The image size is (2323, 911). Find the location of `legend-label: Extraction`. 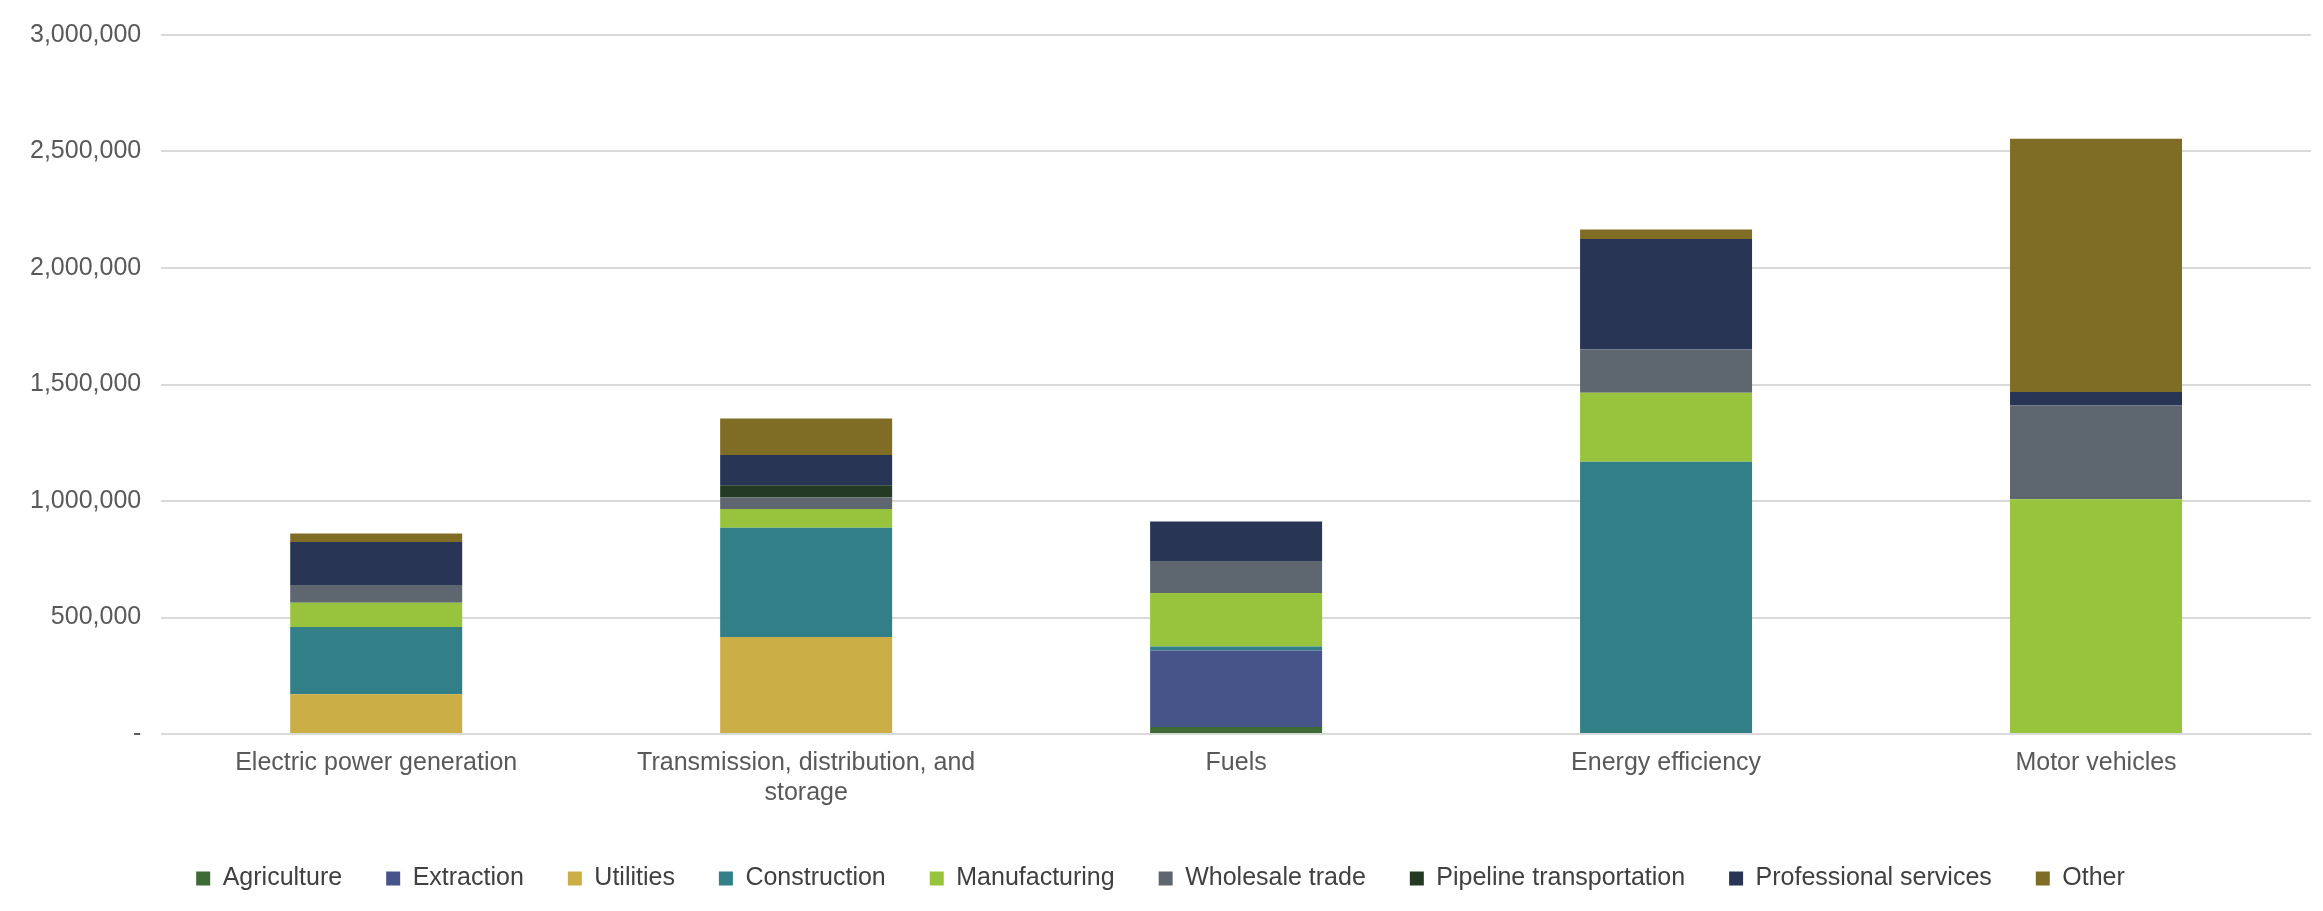

legend-label: Extraction is located at coordinates (468, 876).